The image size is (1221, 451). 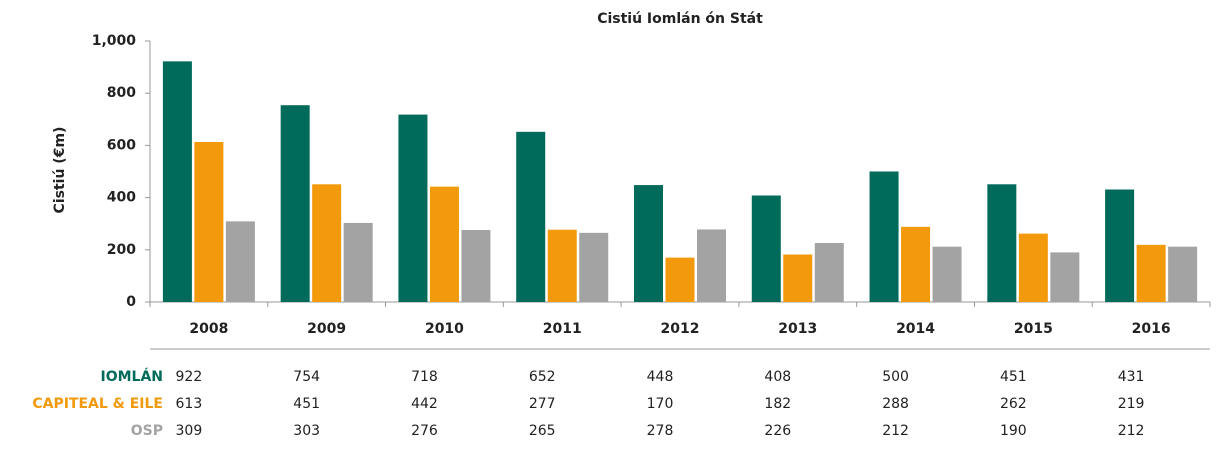 What do you see at coordinates (777, 377) in the screenshot?
I see `table-value: 408` at bounding box center [777, 377].